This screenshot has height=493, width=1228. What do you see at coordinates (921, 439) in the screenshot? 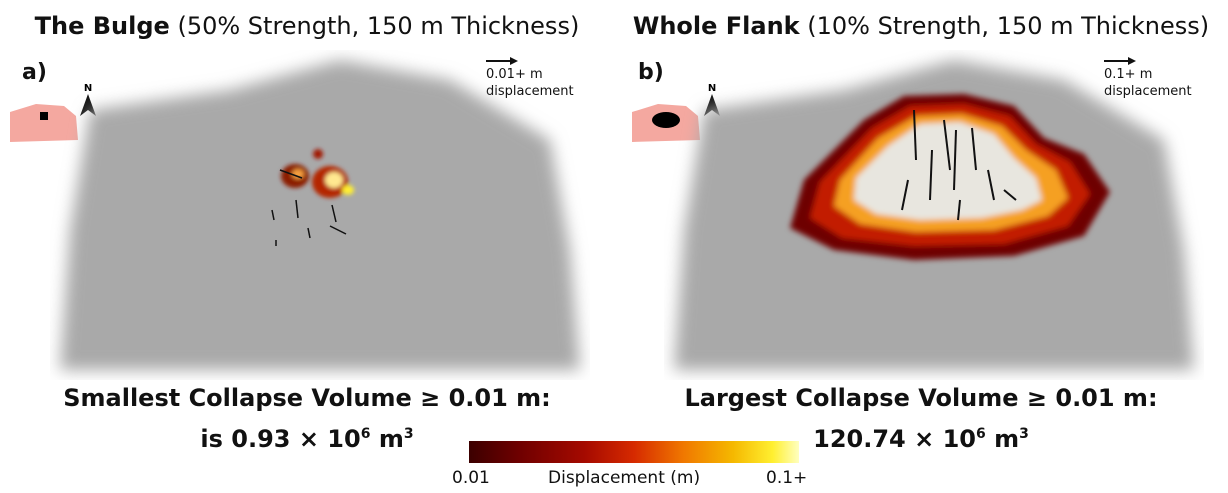
I see `caption-line-2: 120.74 × 106 m3` at bounding box center [921, 439].